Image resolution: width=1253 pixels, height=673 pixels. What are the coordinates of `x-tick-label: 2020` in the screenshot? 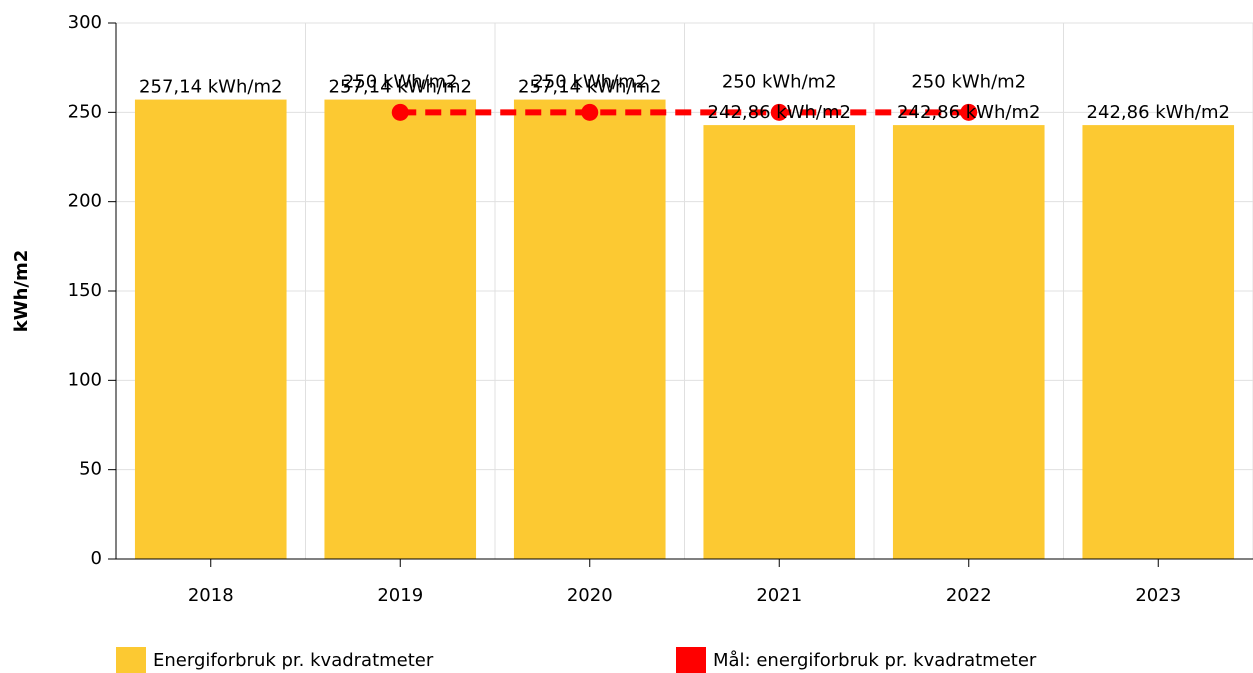 It's located at (590, 595).